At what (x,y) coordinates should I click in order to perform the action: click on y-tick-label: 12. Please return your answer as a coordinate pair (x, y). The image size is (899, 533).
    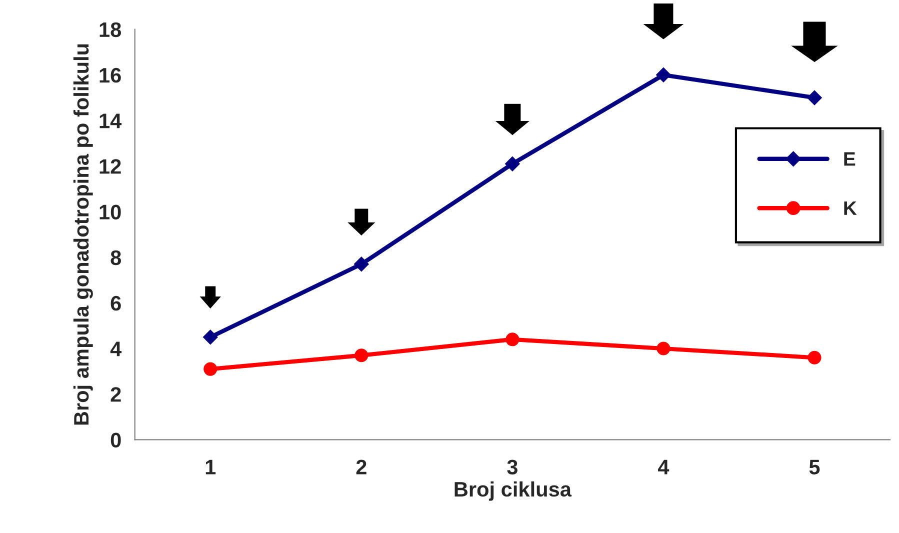
    Looking at the image, I should click on (110, 166).